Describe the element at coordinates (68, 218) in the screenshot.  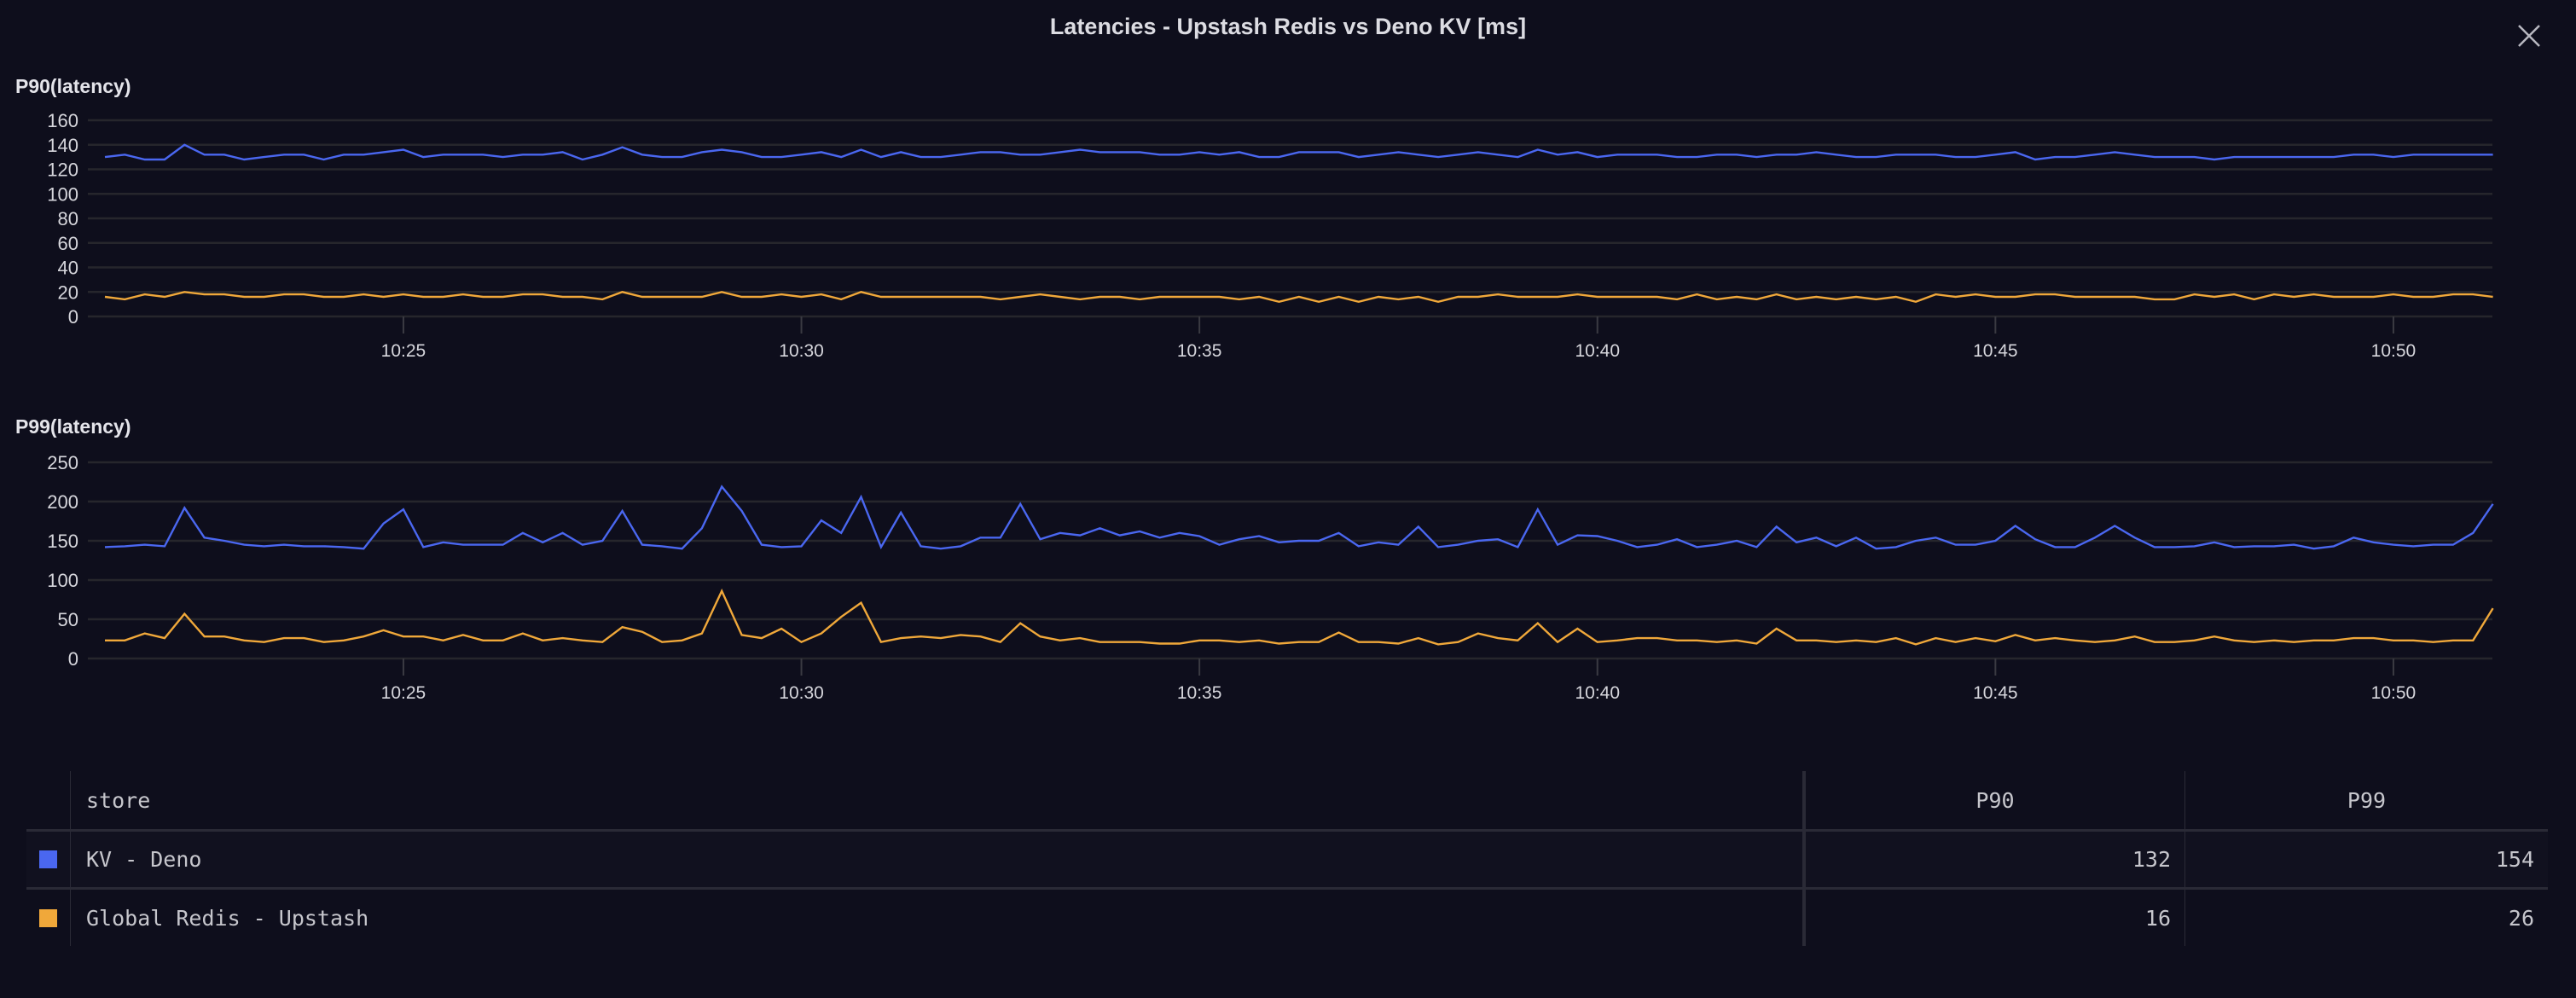
I see `y-tick-label: 80` at that location.